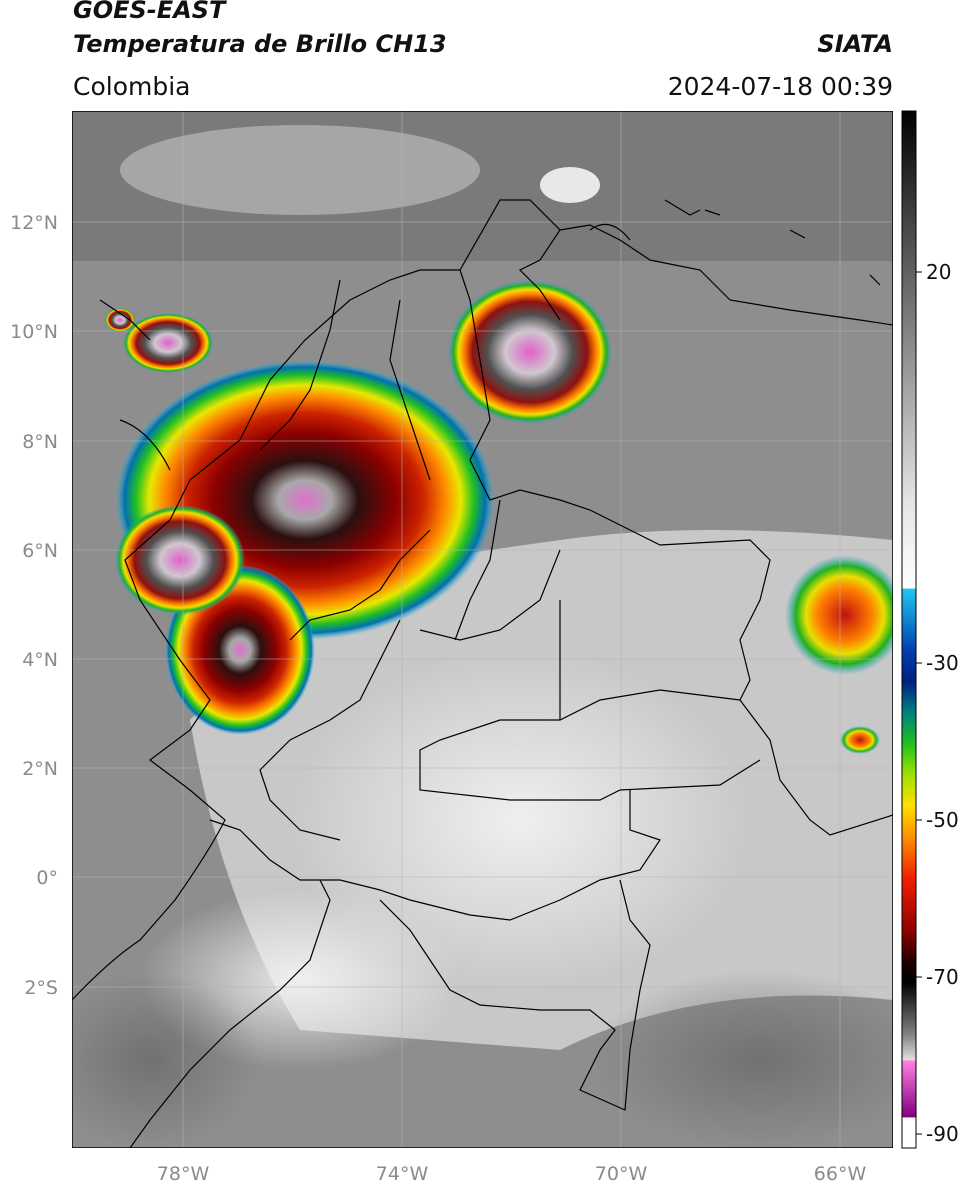 The height and width of the screenshot is (1190, 966). I want to click on dark-area-sw, so click(166, 1059).